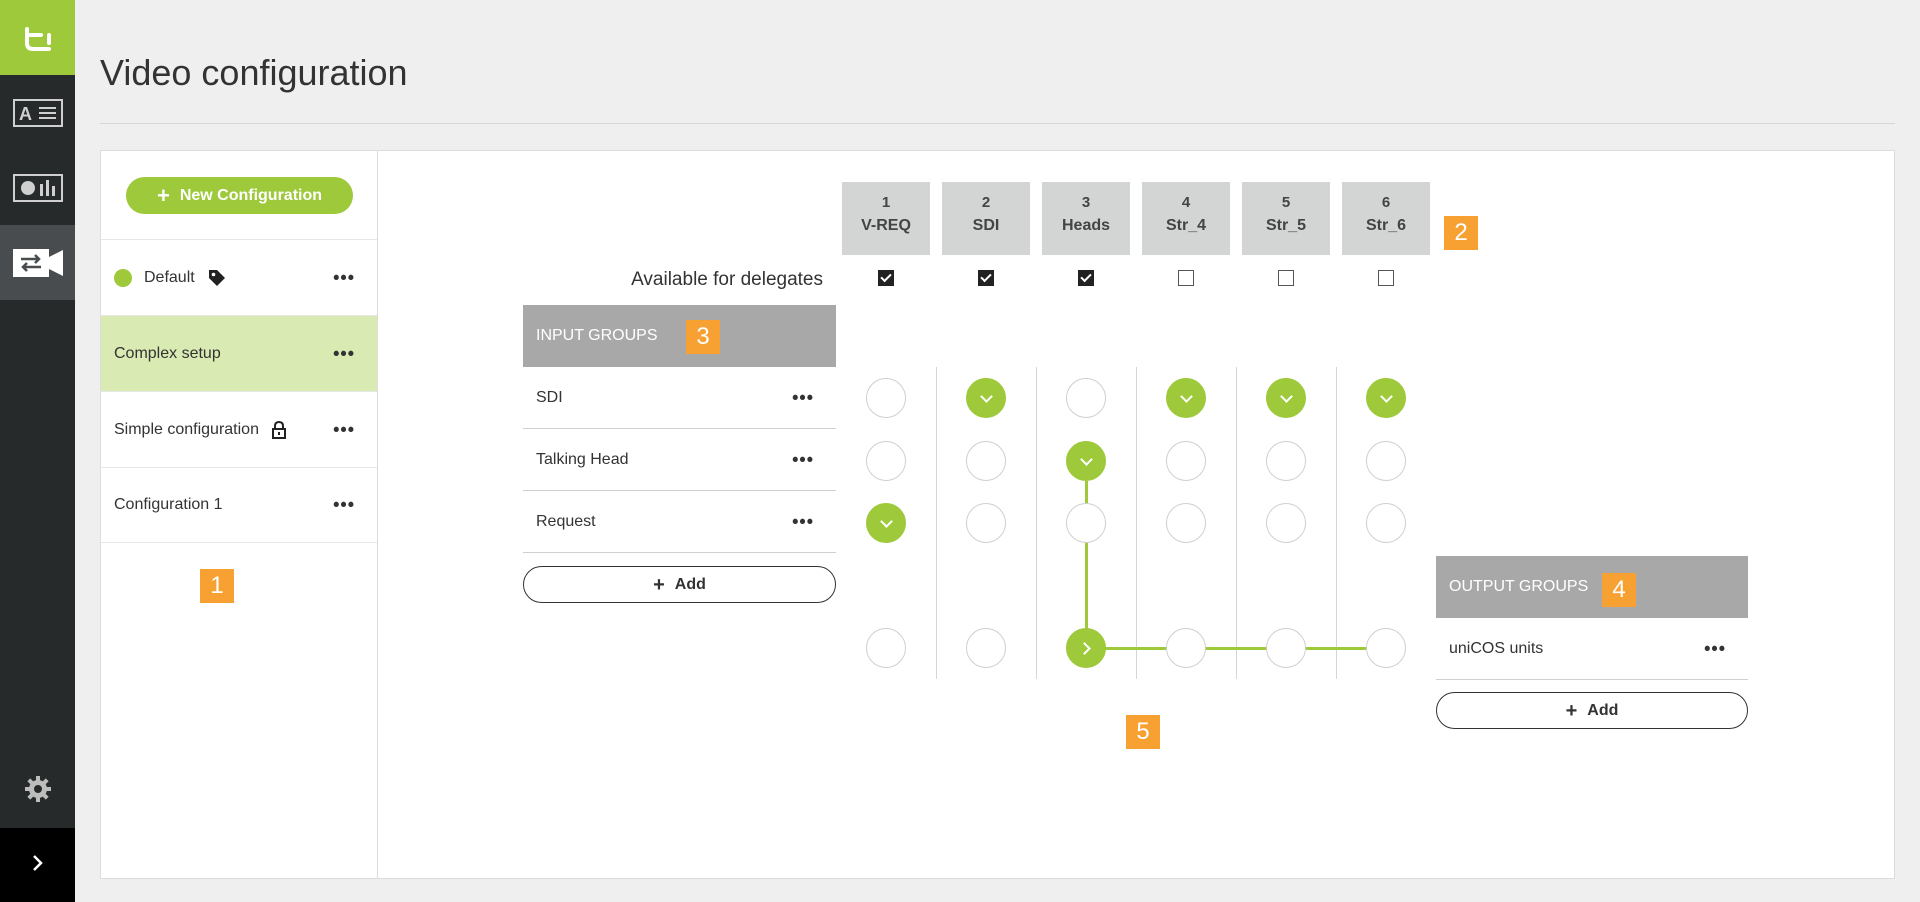  Describe the element at coordinates (1461, 233) in the screenshot. I see `callout-badge-2: 2` at that location.